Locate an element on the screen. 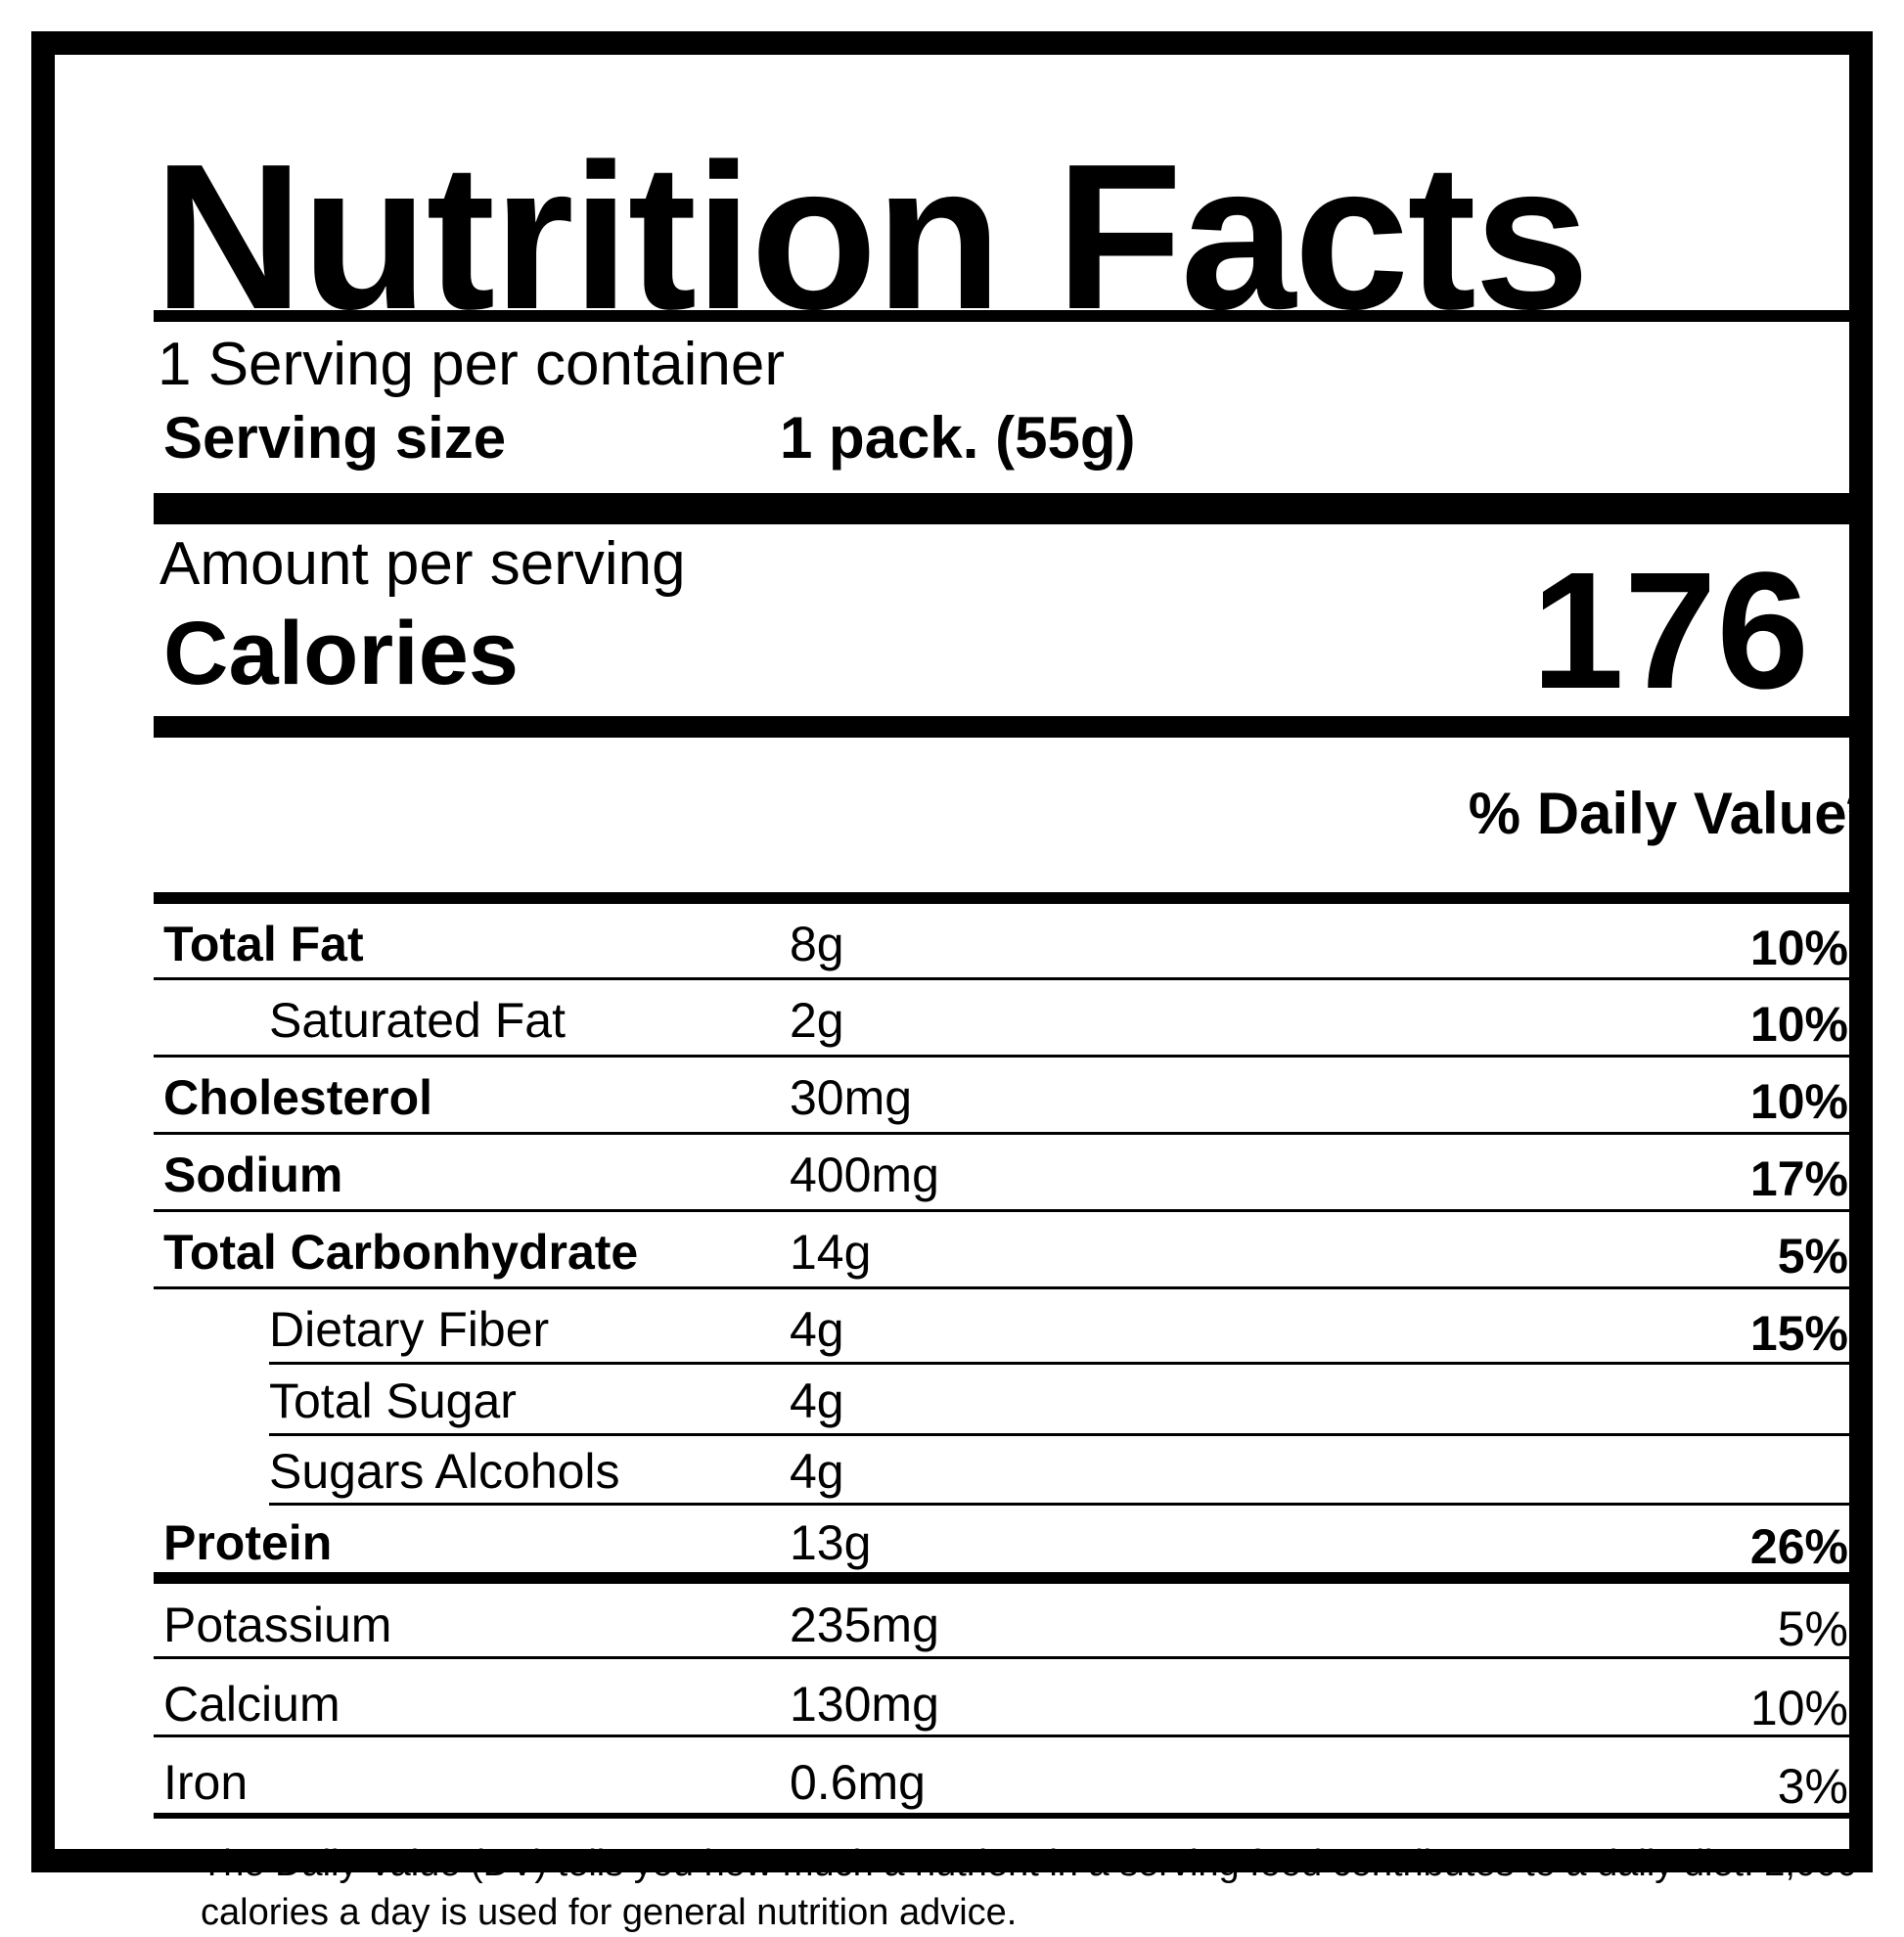 The width and height of the screenshot is (1904, 1937). serving-divider is located at coordinates (1012, 509).